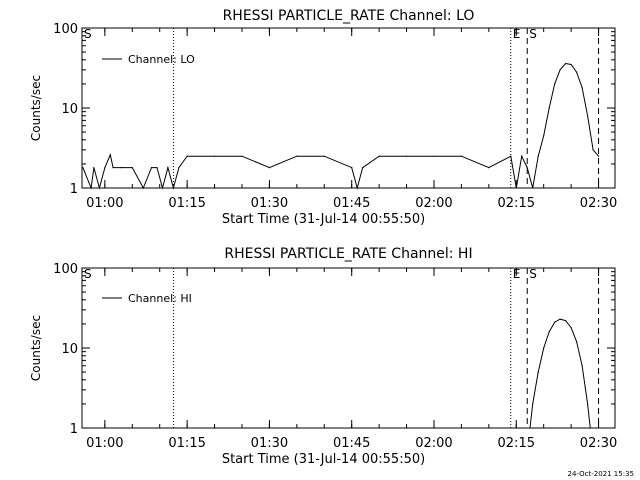  What do you see at coordinates (161, 59) in the screenshot?
I see `legend-label: Channel: LO` at bounding box center [161, 59].